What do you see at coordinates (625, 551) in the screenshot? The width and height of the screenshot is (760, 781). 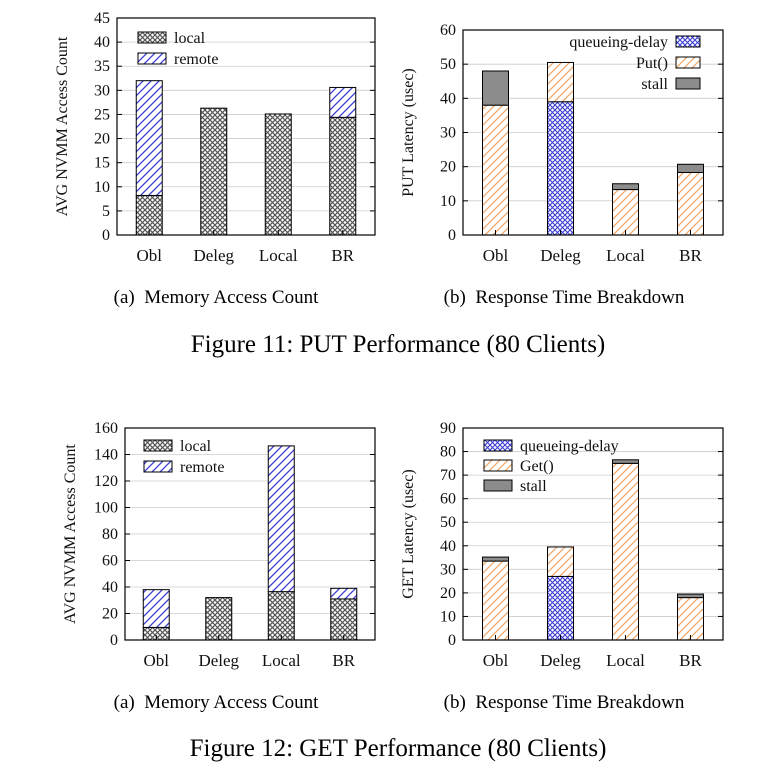 I see `bar-local-get` at bounding box center [625, 551].